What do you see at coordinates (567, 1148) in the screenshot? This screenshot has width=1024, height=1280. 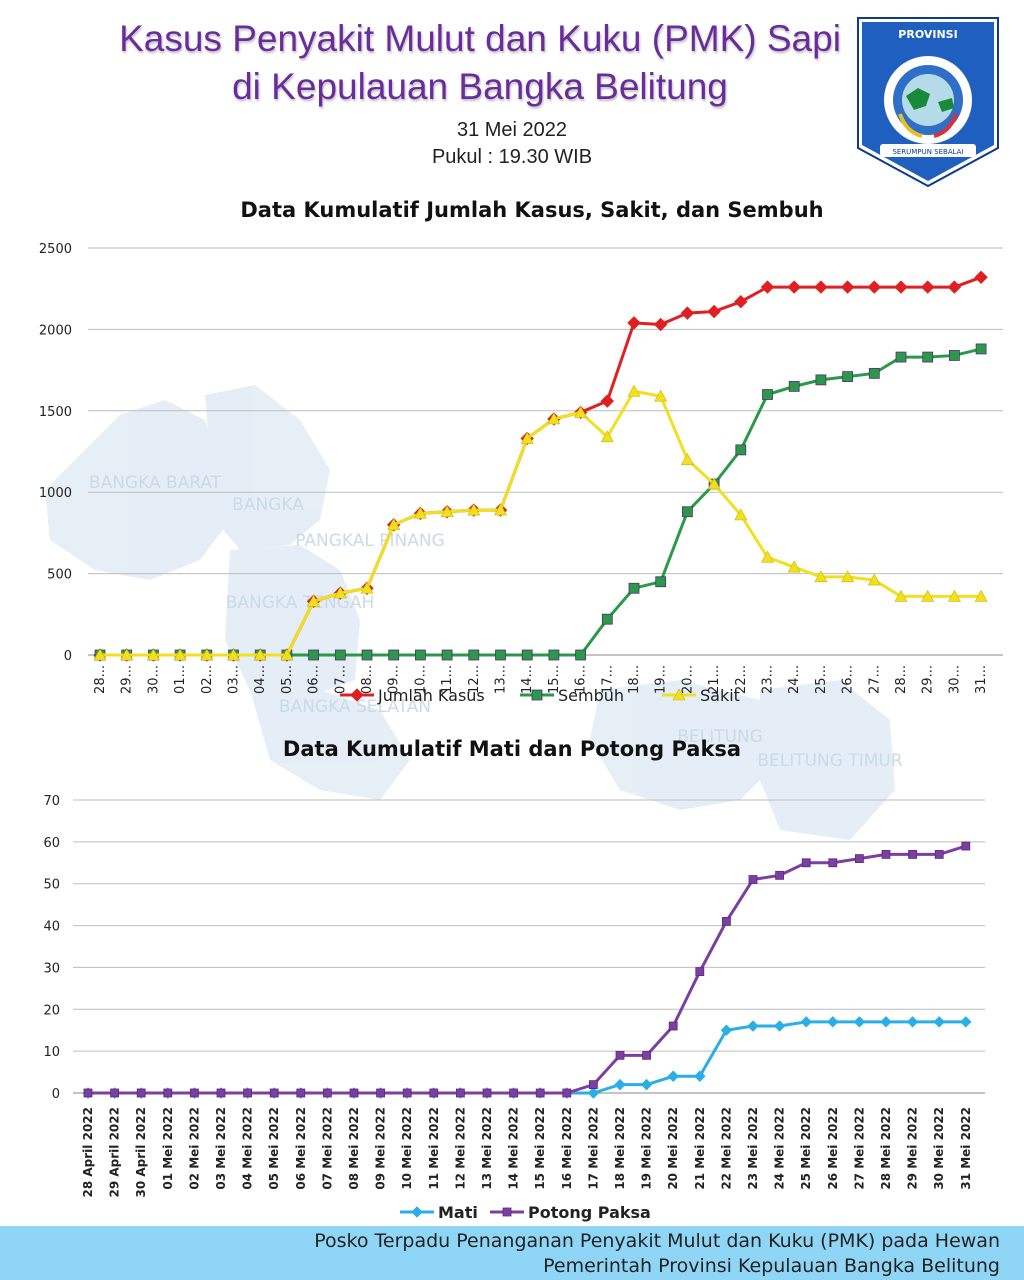 I see `chart2-x-tick-label: 16 Mei 2022` at bounding box center [567, 1148].